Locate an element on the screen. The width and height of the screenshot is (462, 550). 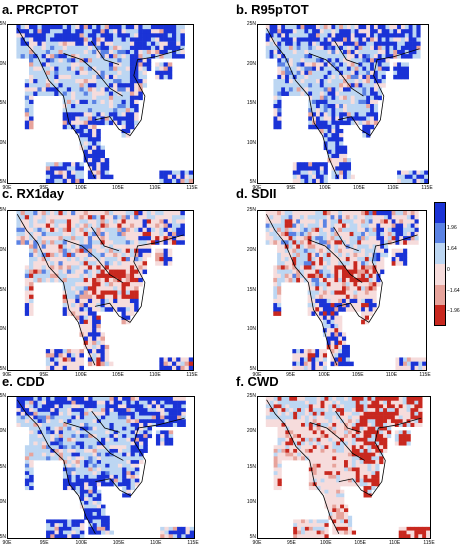
y-tick-label: 20N is located at coordinates (251, 63).